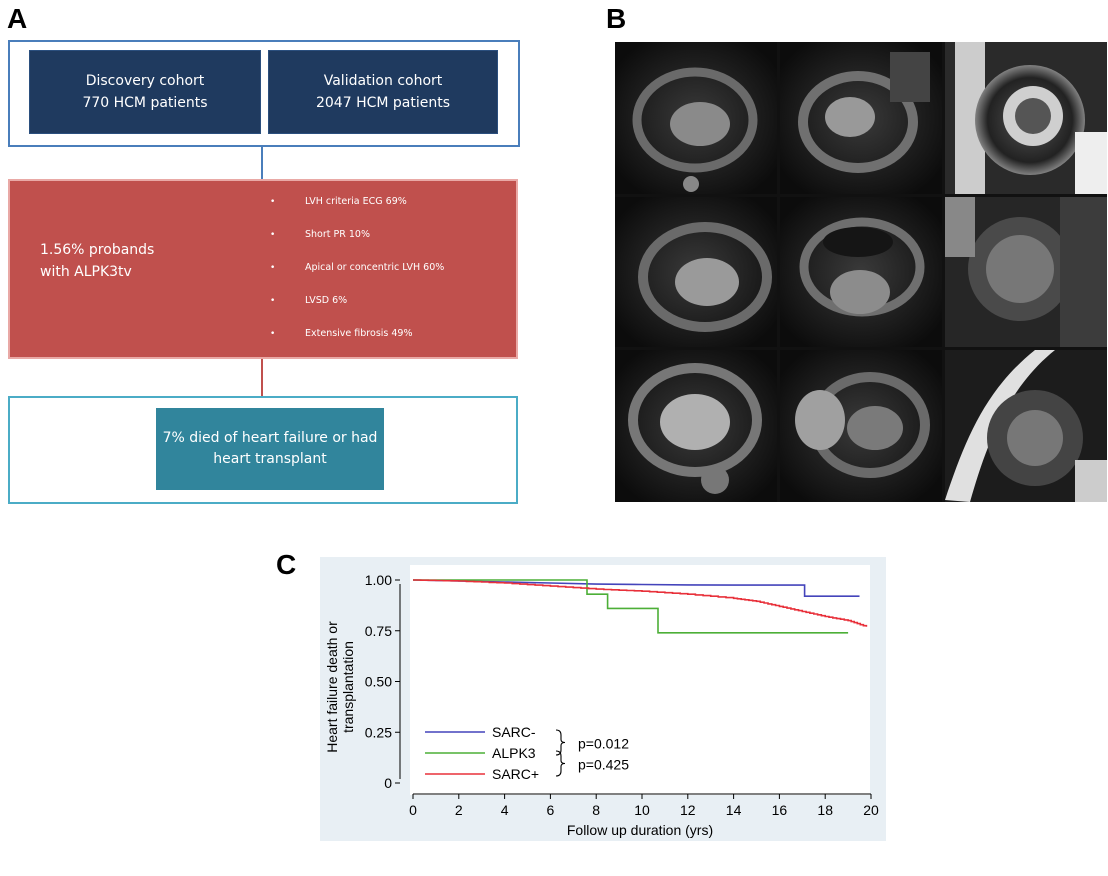 The height and width of the screenshot is (876, 1108). I want to click on criteria-item: Apical or concentric LVH 60%, so click(356, 277).